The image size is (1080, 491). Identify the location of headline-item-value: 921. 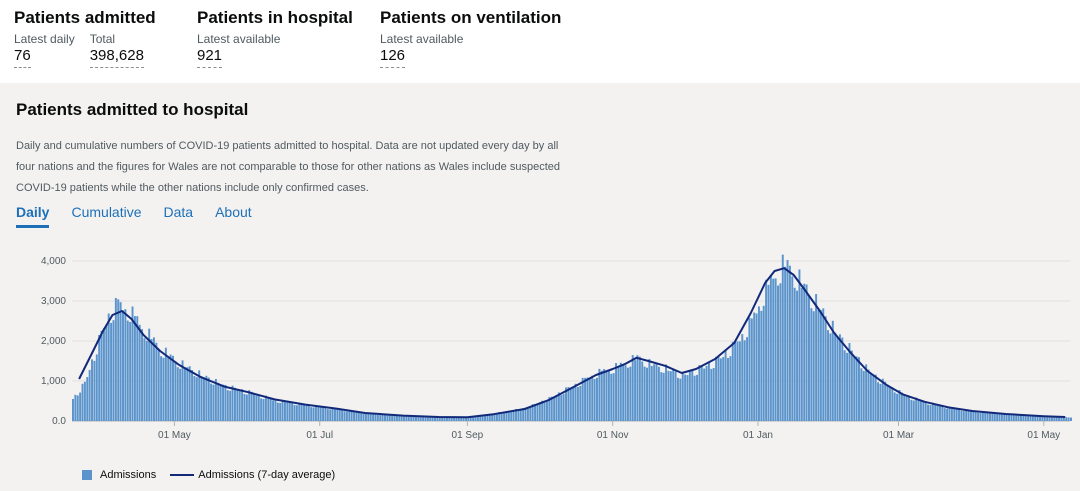
(210, 57).